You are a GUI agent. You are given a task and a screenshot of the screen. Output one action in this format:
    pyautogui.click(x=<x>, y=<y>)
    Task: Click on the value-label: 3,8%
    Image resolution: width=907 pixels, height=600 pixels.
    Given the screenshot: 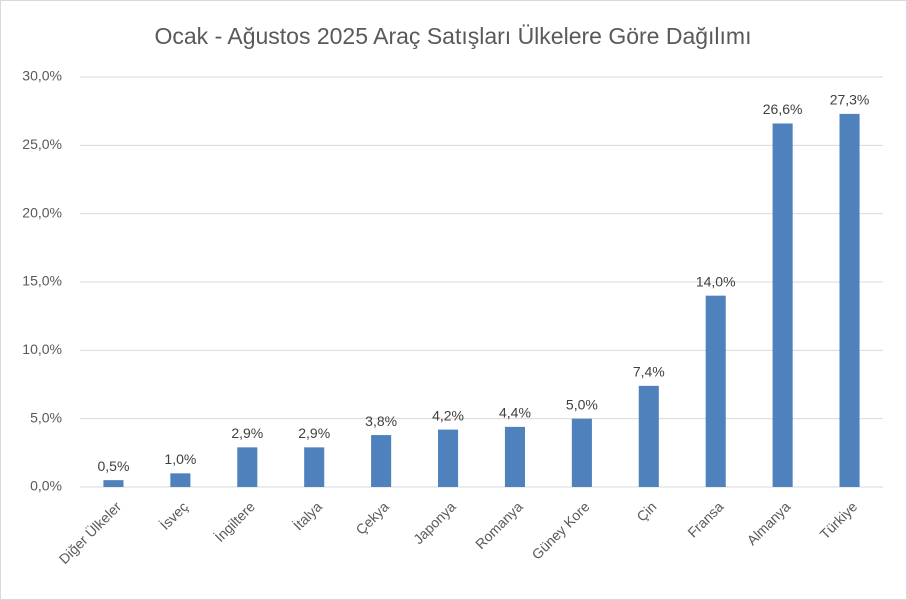 What is the action you would take?
    pyautogui.click(x=381, y=421)
    